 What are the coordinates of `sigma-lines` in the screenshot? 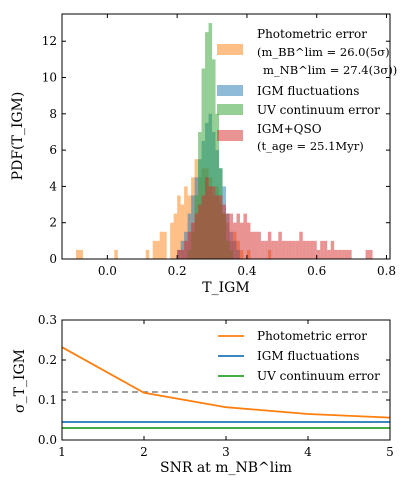 It's located at (226, 387).